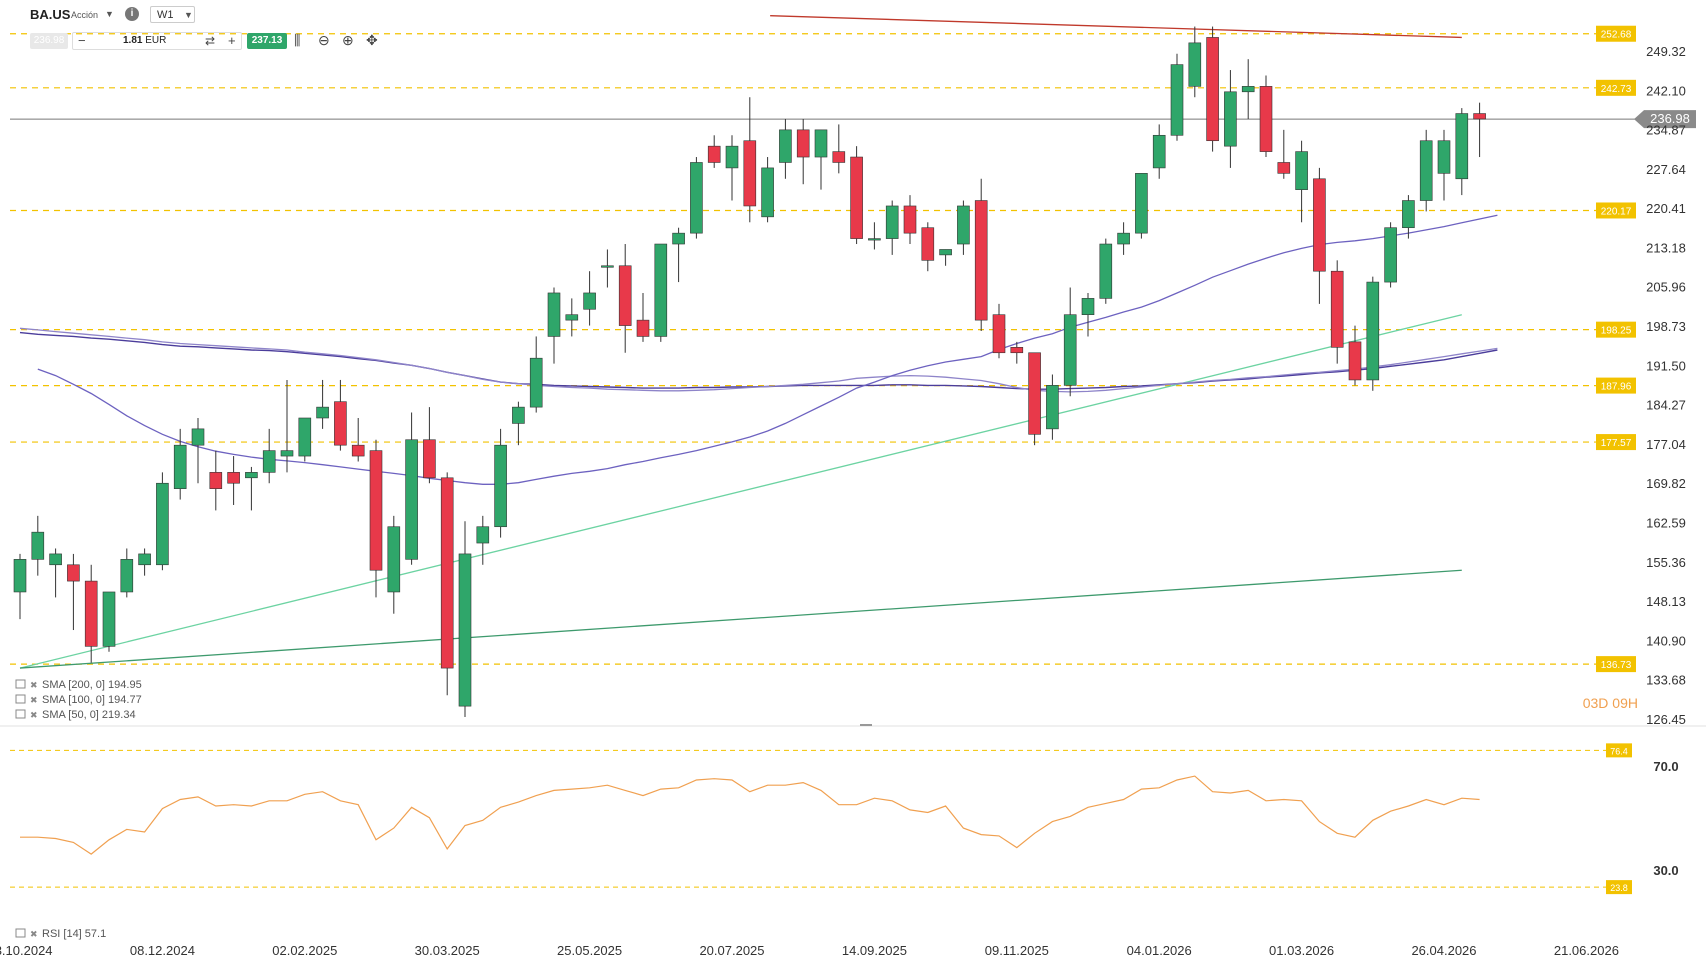  What do you see at coordinates (26, 950) in the screenshot?
I see `x-axis-tick-label: 13.10.2024` at bounding box center [26, 950].